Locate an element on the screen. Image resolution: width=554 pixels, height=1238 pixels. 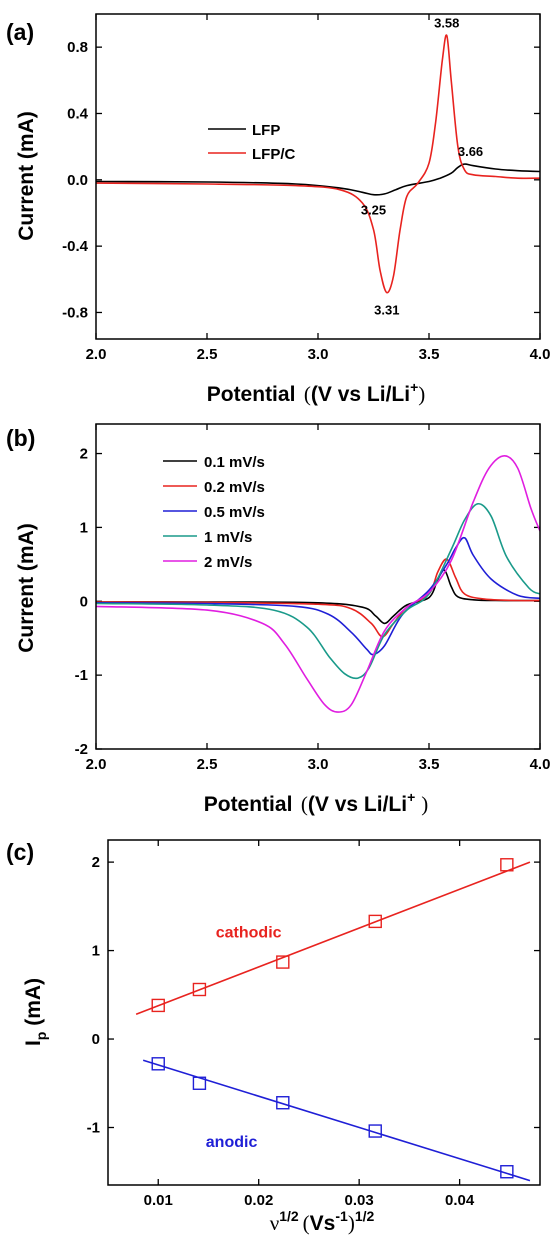
panel-b-xlabel-sup: + is located at coordinates (411, 797).